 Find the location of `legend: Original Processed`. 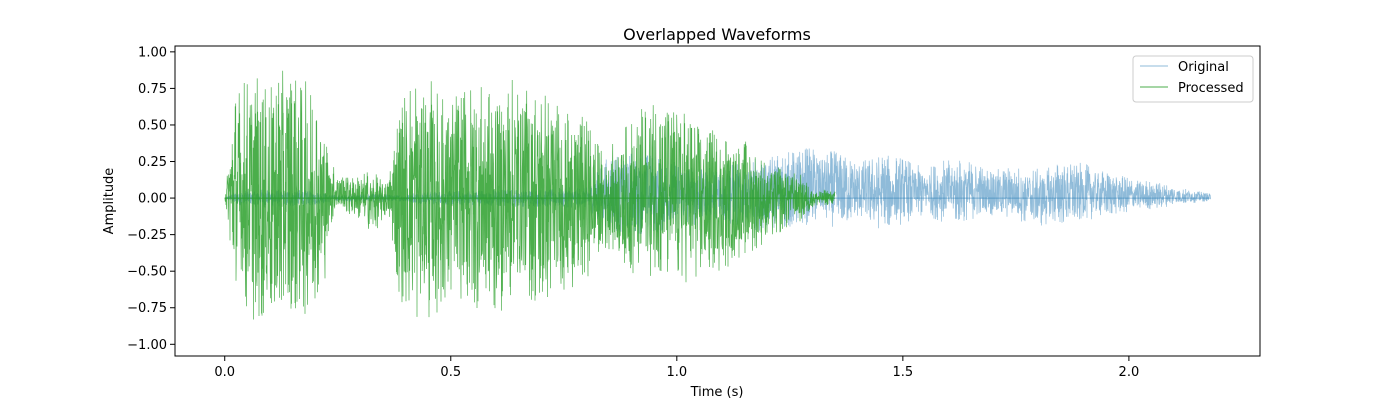

legend: Original Processed is located at coordinates (1193, 79).